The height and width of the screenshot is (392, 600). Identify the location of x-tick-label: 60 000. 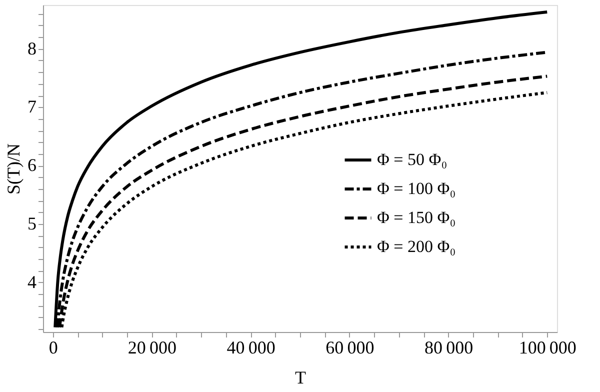
(350, 348).